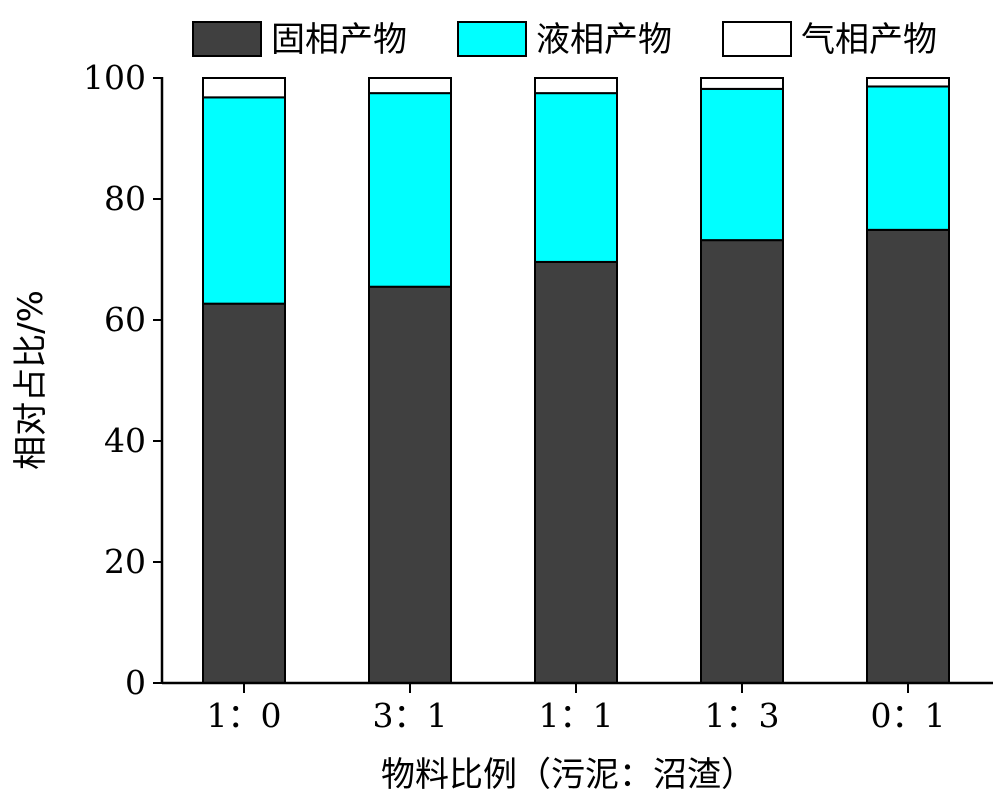 The image size is (1003, 801). What do you see at coordinates (244, 715) in the screenshot?
I see `x-tick-label-1: 1：0` at bounding box center [244, 715].